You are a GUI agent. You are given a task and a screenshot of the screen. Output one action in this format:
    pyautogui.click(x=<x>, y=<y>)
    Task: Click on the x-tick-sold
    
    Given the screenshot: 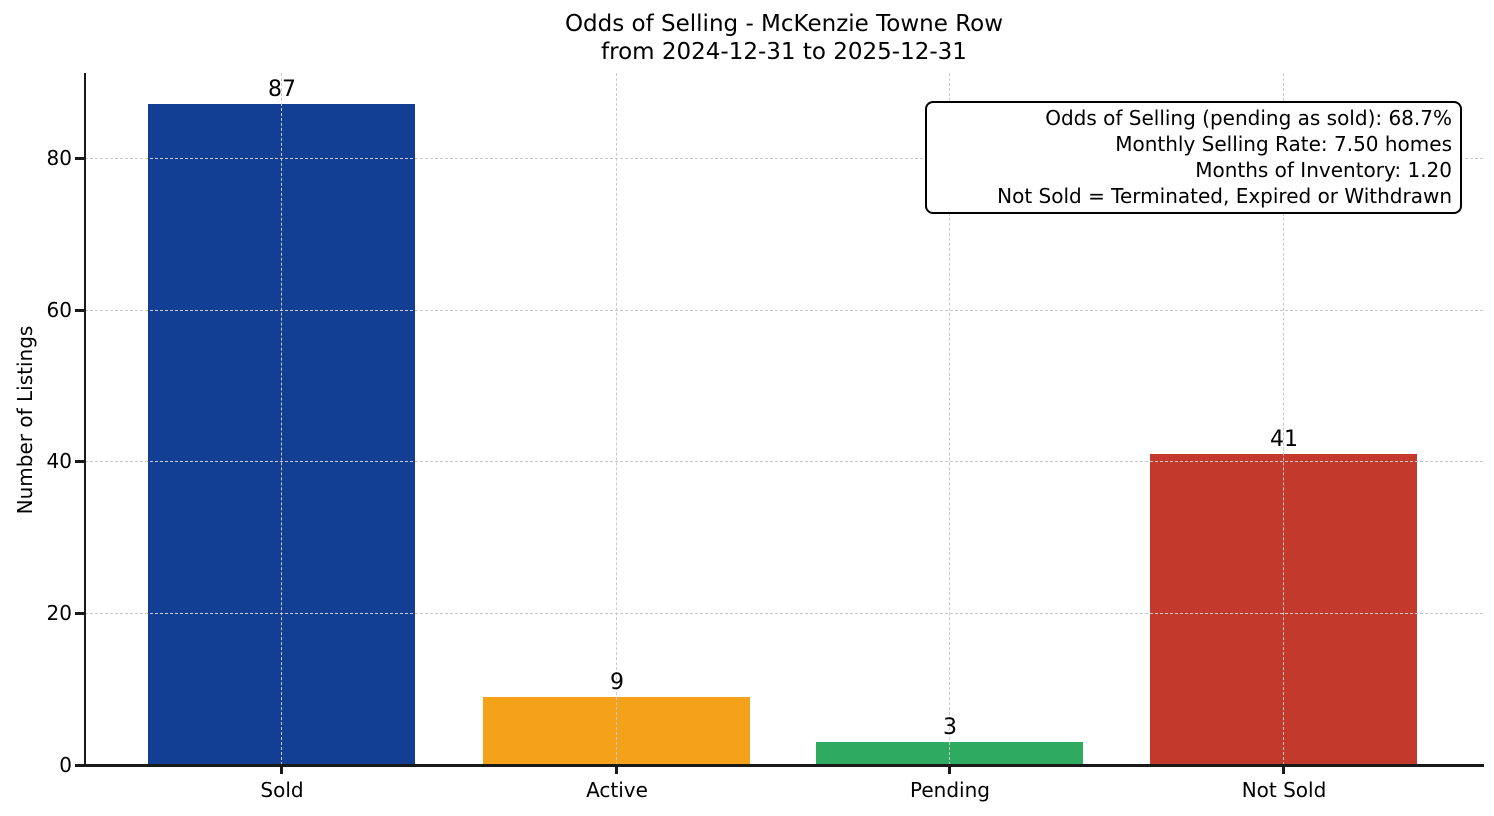 What is the action you would take?
    pyautogui.click(x=281, y=770)
    